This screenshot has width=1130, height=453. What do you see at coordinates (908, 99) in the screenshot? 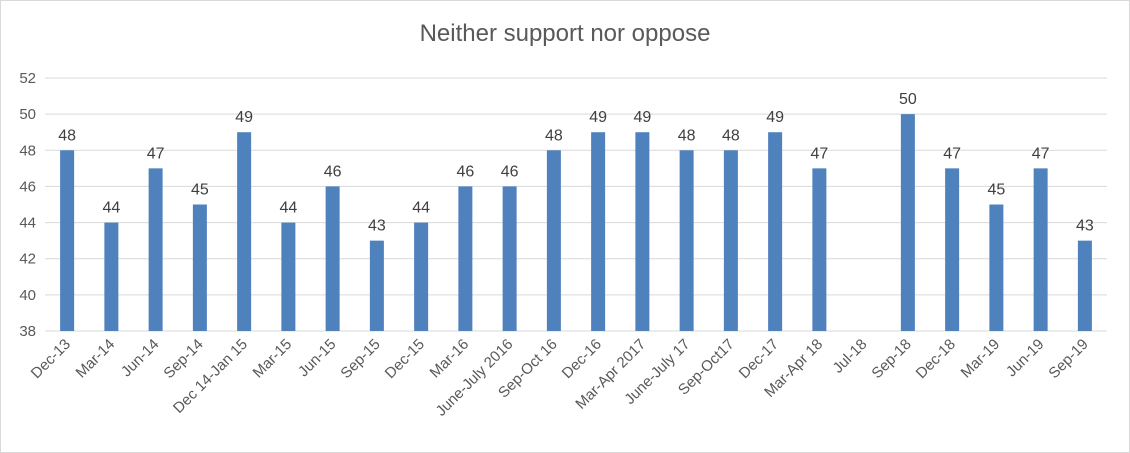
I see `data-label: 50` at bounding box center [908, 99].